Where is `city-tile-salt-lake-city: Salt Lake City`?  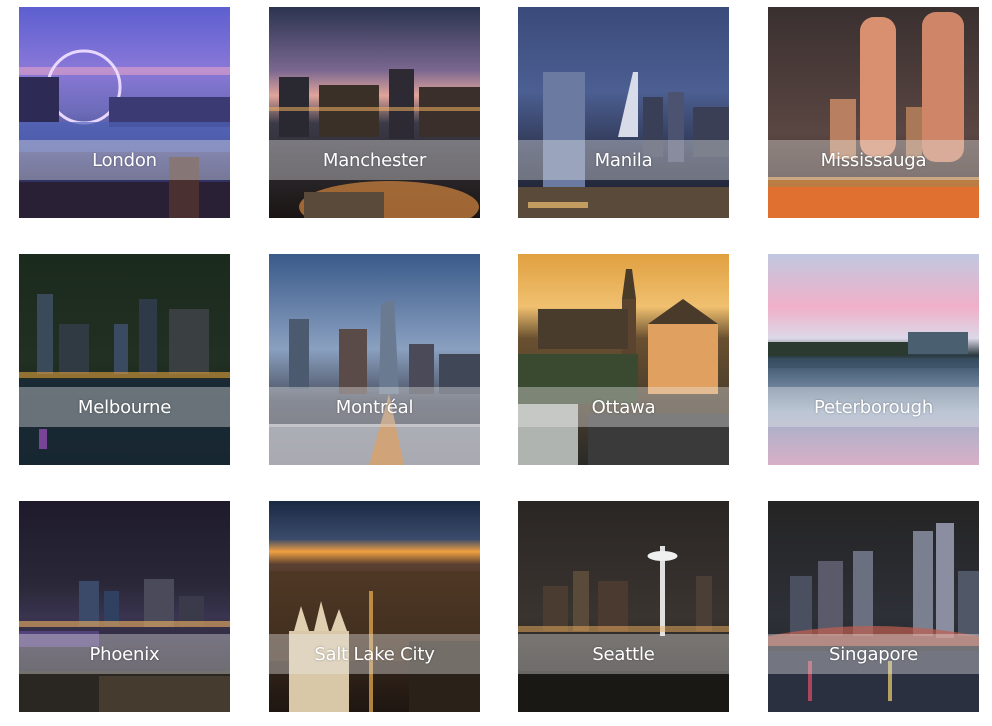 city-tile-salt-lake-city: Salt Lake City is located at coordinates (374, 606).